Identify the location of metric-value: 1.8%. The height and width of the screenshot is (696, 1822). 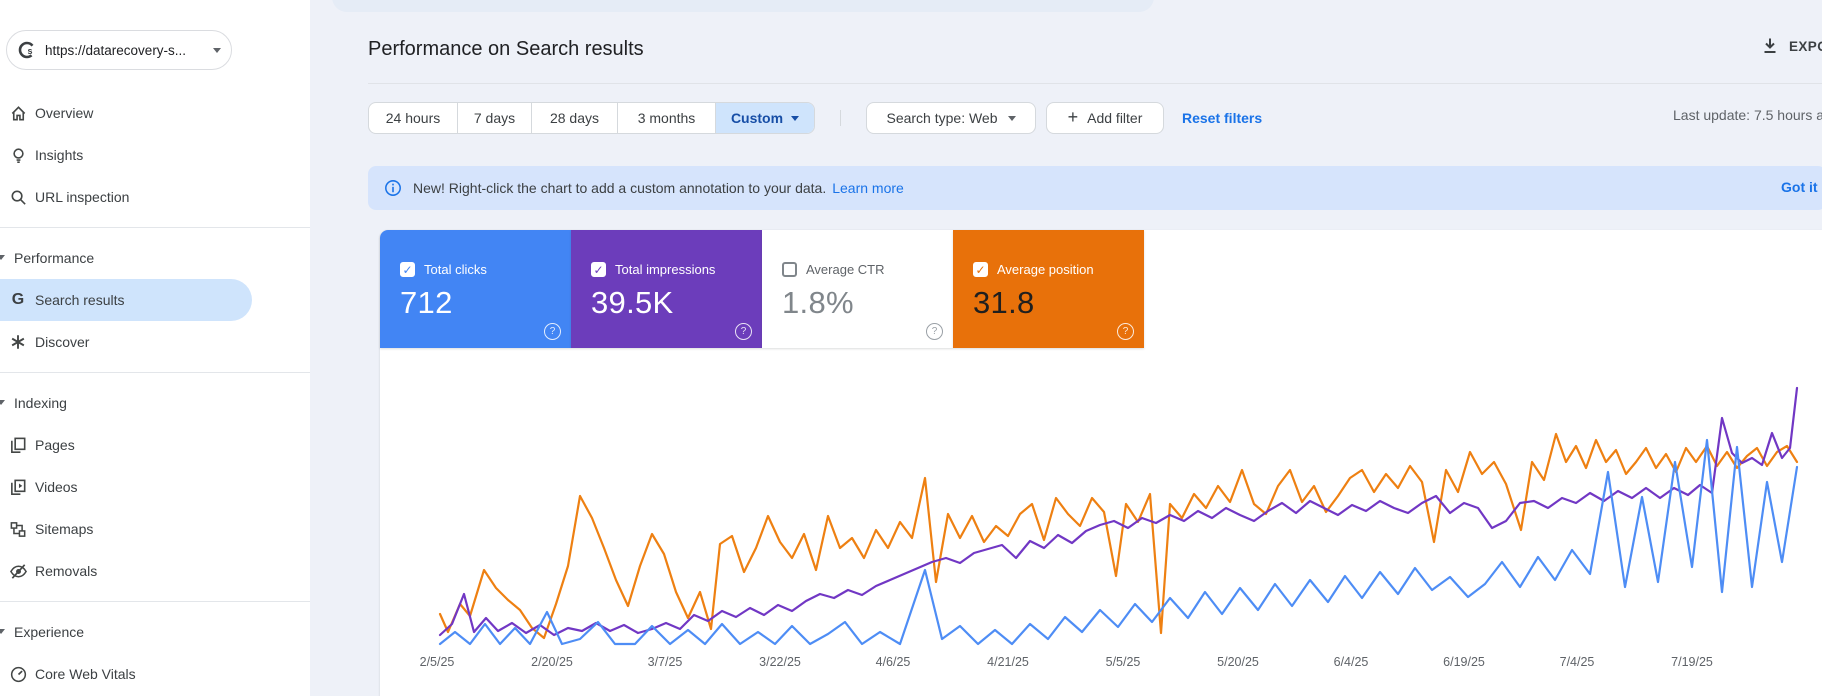
(818, 302).